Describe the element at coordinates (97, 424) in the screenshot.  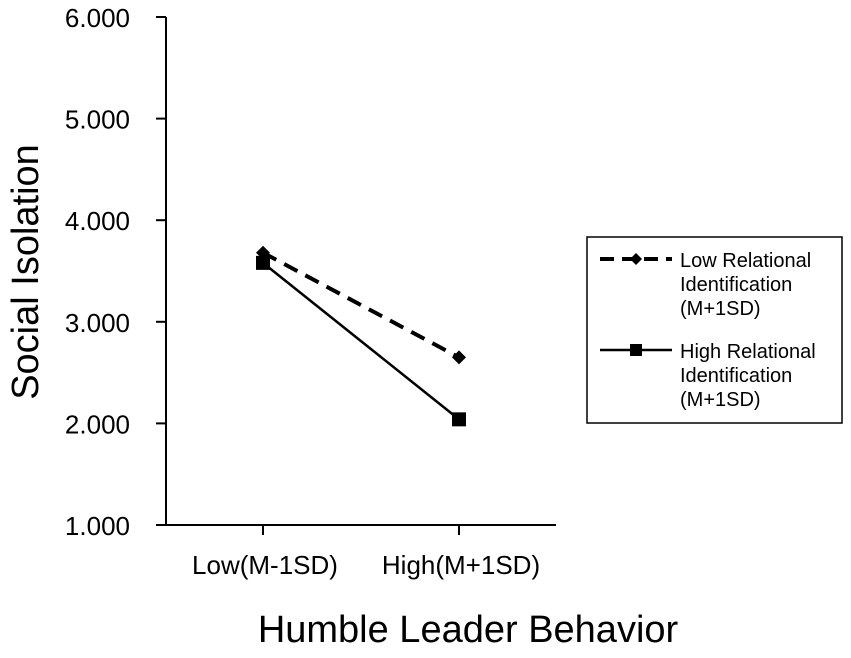
I see `y-tick-label: 2.000` at that location.